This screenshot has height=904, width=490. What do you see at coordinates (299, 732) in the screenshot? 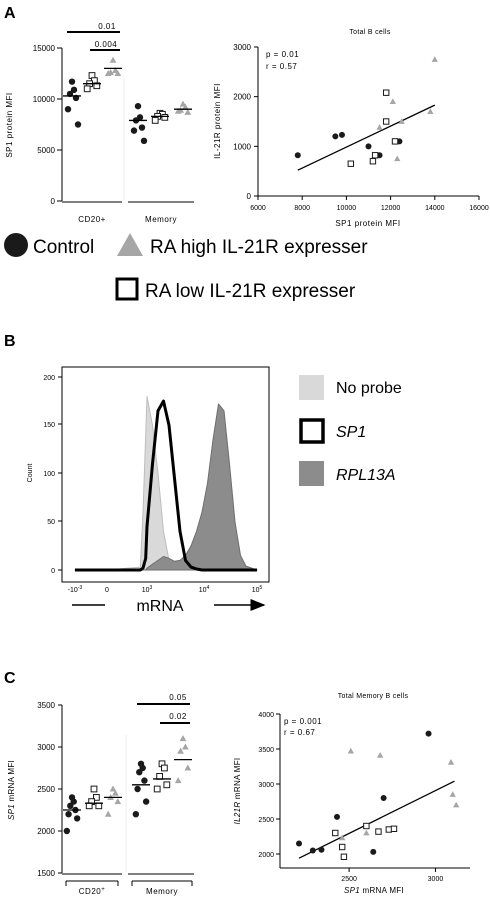
I see `r-value-annotation: r = 0.67` at bounding box center [299, 732].